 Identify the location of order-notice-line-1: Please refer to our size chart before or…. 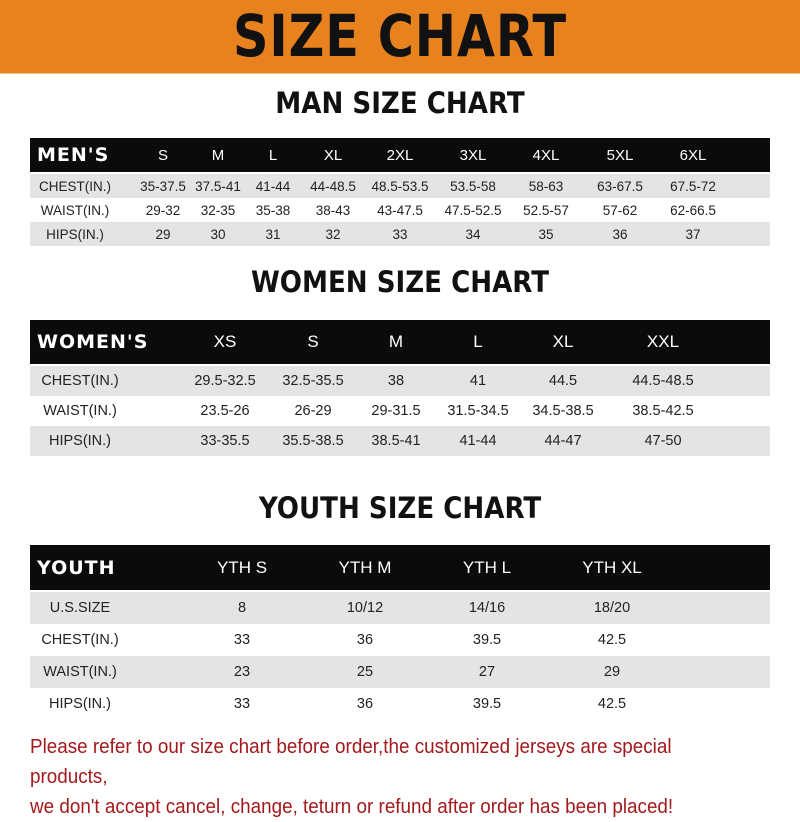
(351, 761).